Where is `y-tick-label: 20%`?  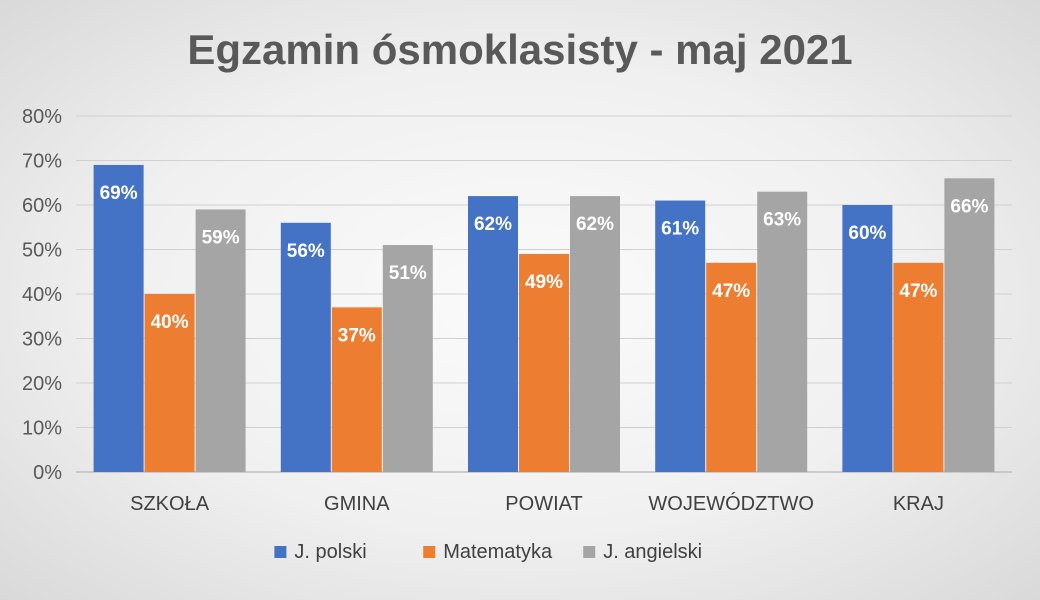
y-tick-label: 20% is located at coordinates (42, 384).